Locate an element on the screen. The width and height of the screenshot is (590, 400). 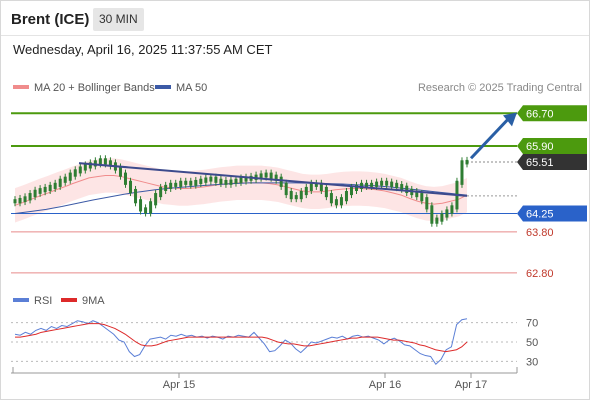
instrument-title: Brent (ICE) is located at coordinates (50, 19).